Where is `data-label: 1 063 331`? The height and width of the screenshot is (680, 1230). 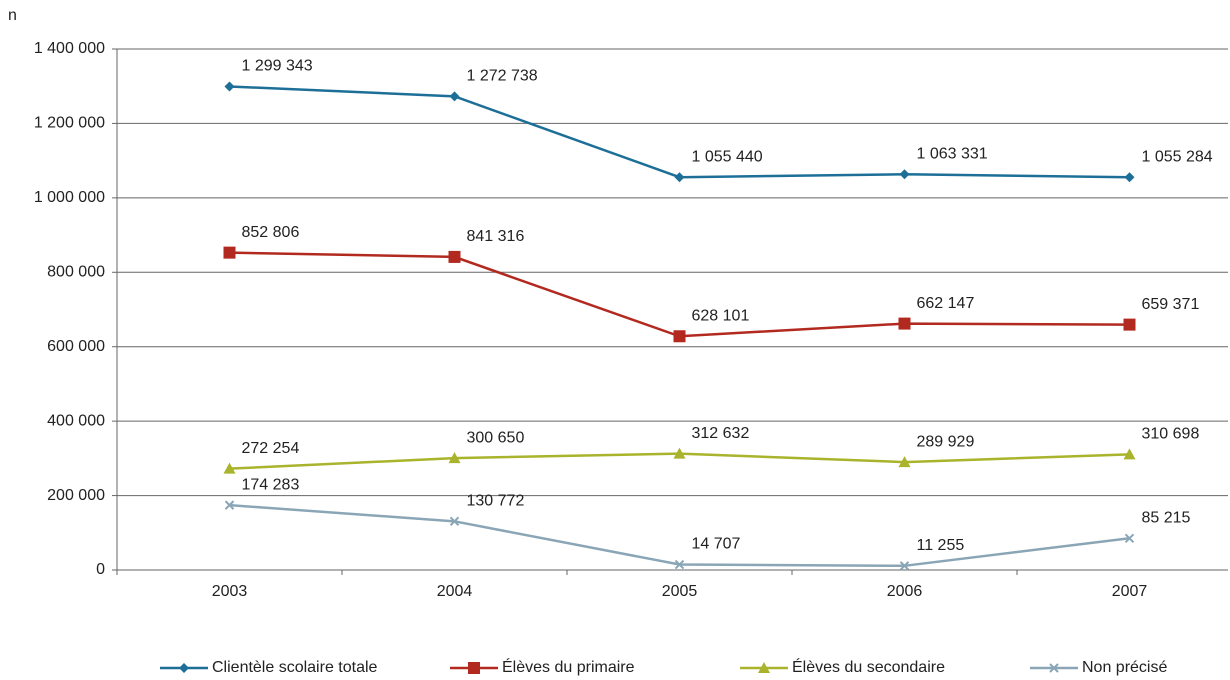
data-label: 1 063 331 is located at coordinates (952, 154).